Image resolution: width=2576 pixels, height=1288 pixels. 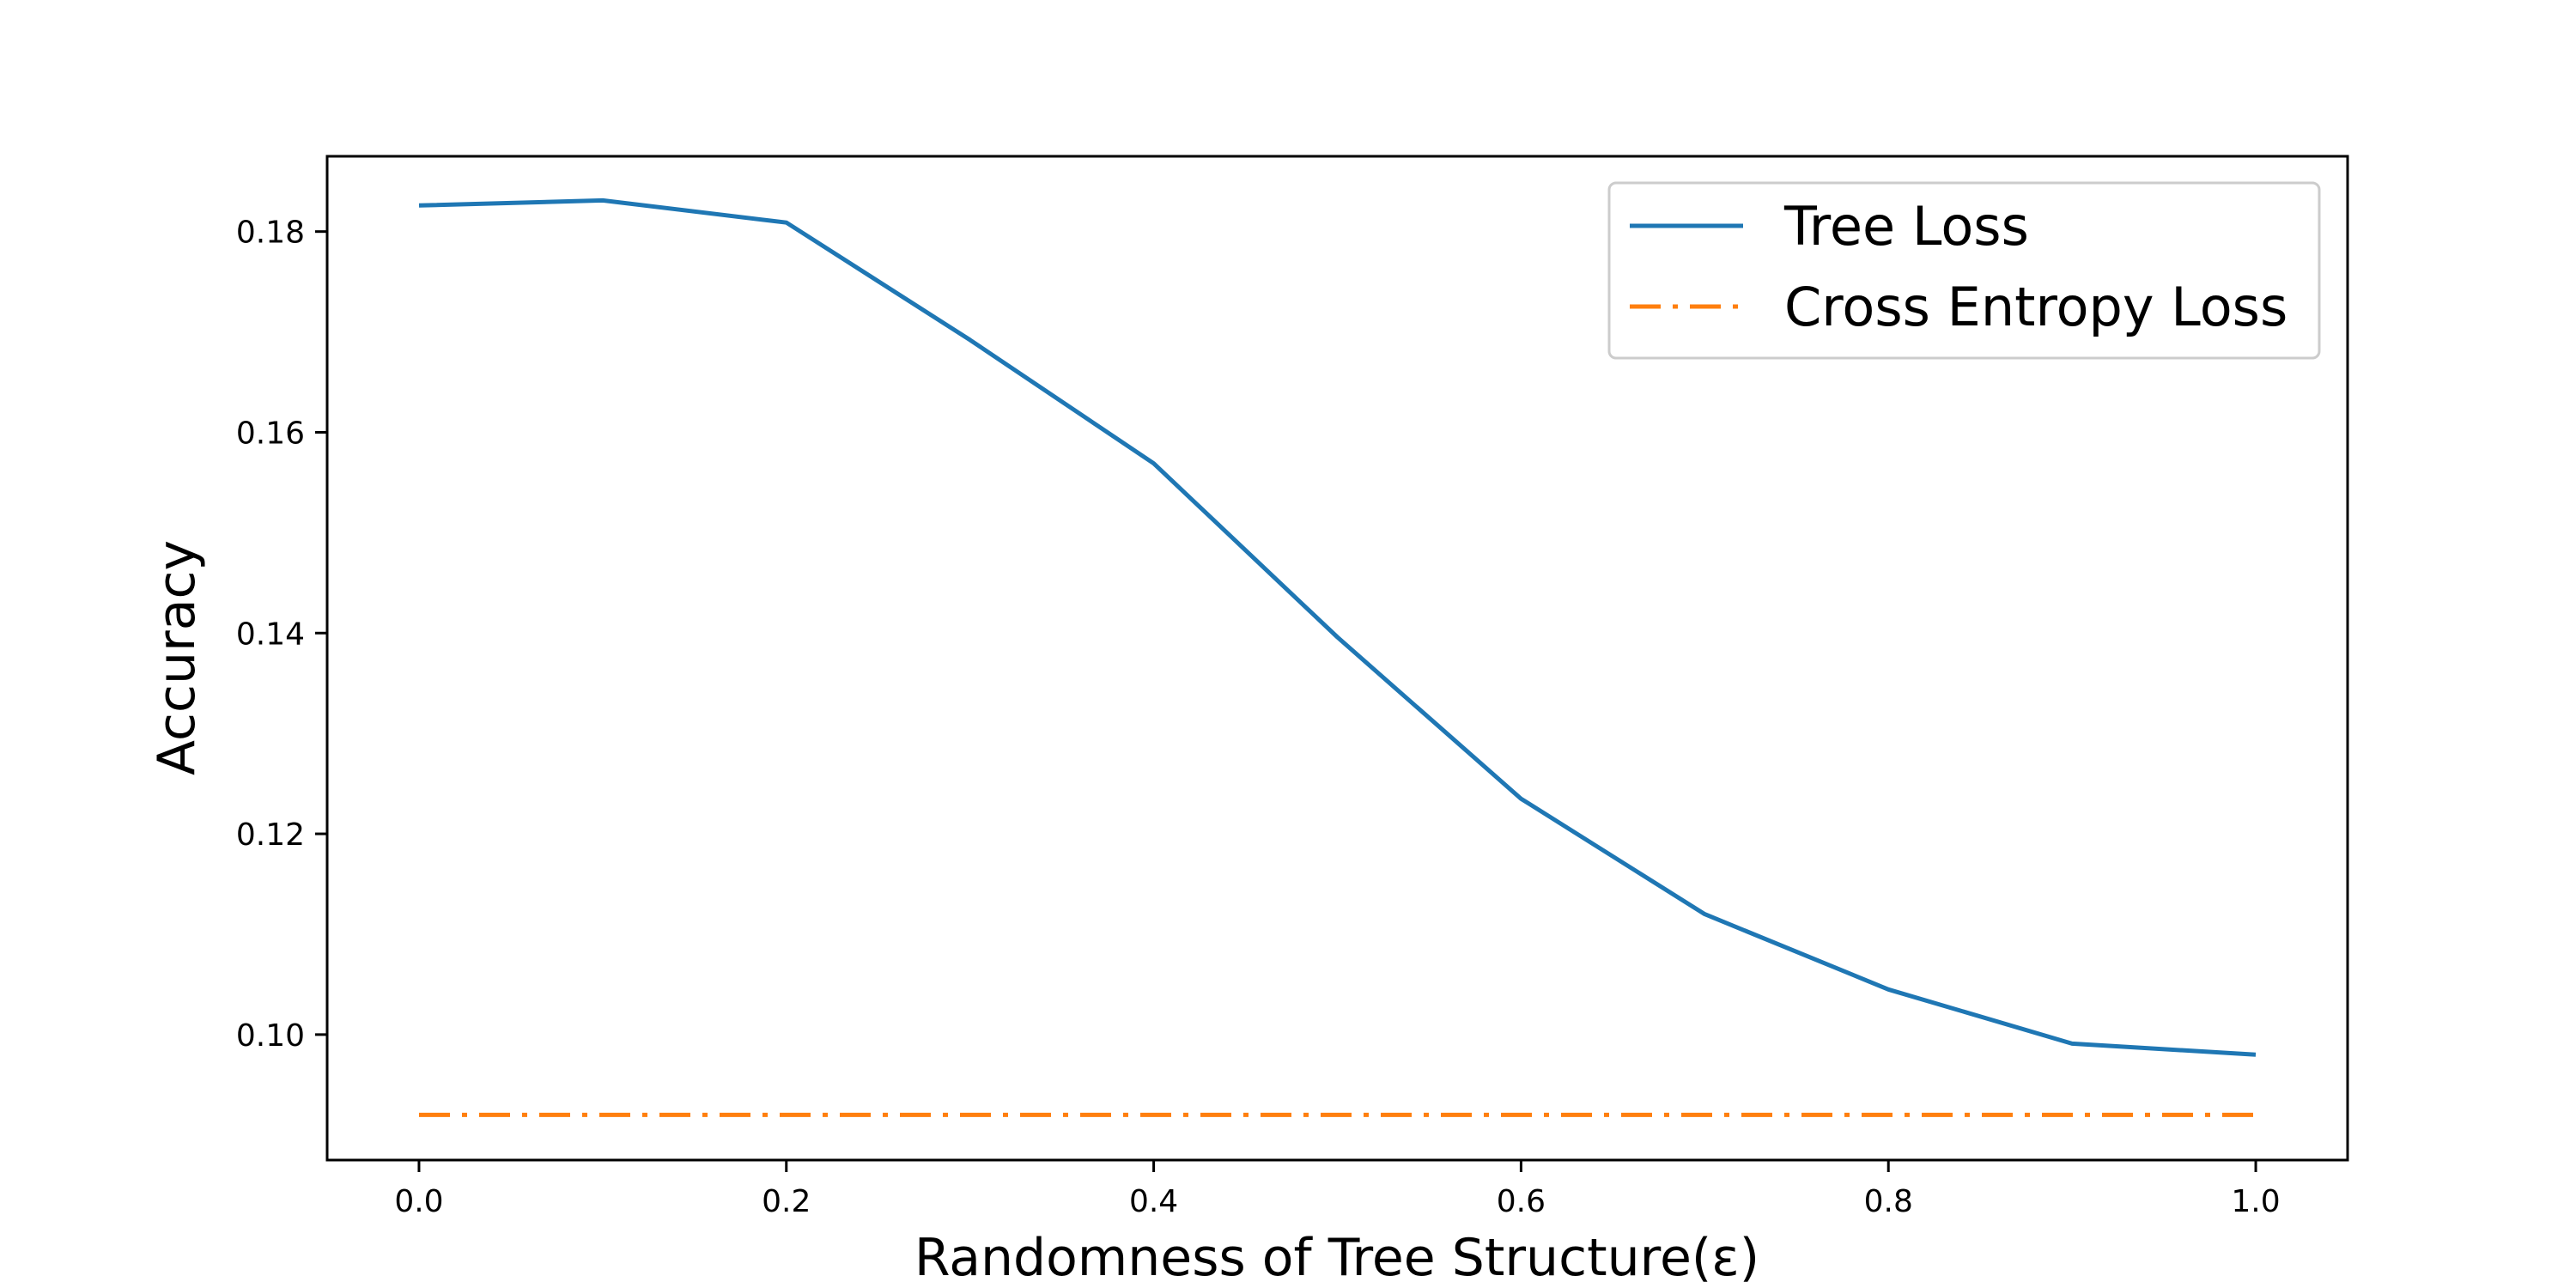 I want to click on x-tick-label: 0.2, so click(x=786, y=1202).